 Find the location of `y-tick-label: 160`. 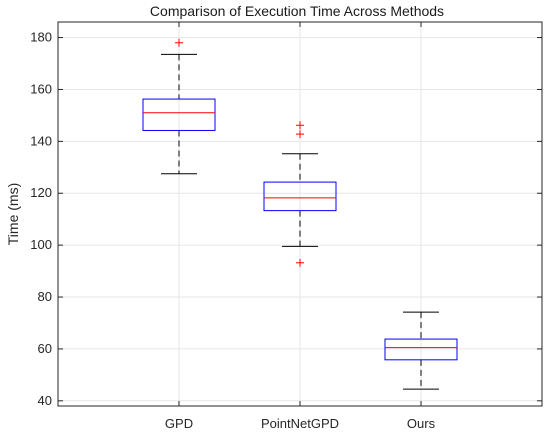

y-tick-label: 160 is located at coordinates (41, 88).